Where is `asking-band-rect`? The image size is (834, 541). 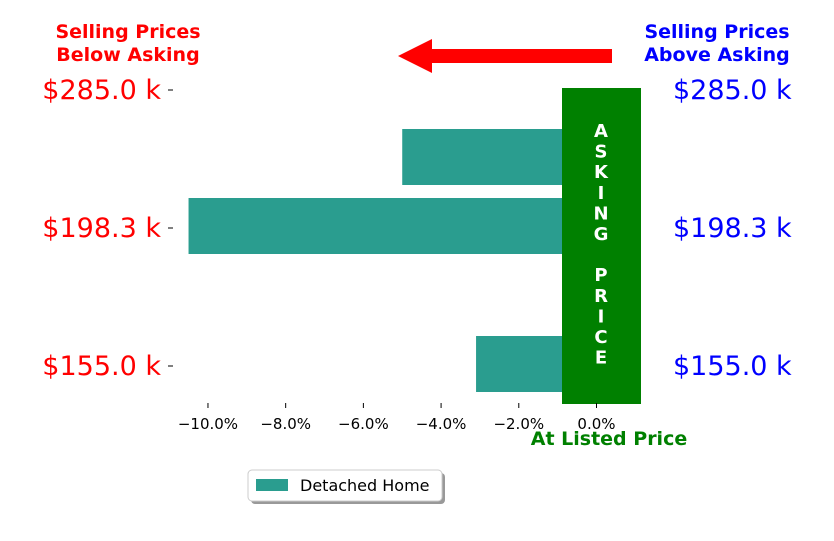 asking-band-rect is located at coordinates (601, 246).